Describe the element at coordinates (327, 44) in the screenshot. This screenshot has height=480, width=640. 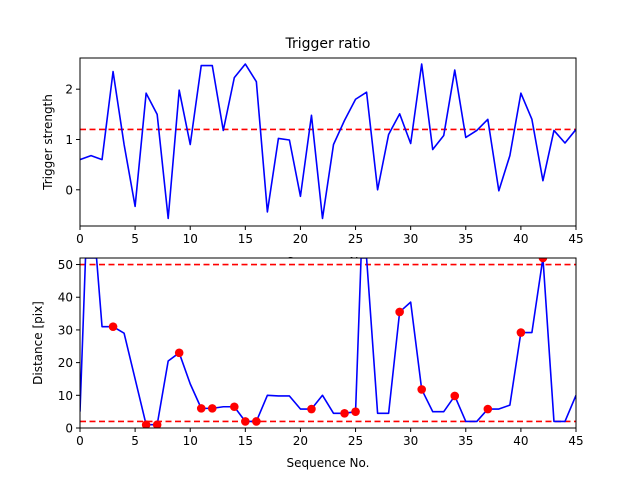
I see `chart-title: Trigger ratio` at that location.